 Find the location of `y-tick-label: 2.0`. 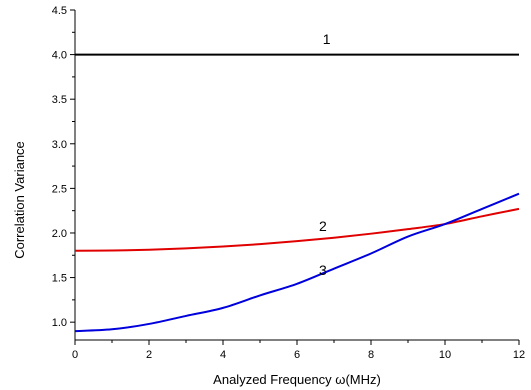

y-tick-label: 2.0 is located at coordinates (59, 234).